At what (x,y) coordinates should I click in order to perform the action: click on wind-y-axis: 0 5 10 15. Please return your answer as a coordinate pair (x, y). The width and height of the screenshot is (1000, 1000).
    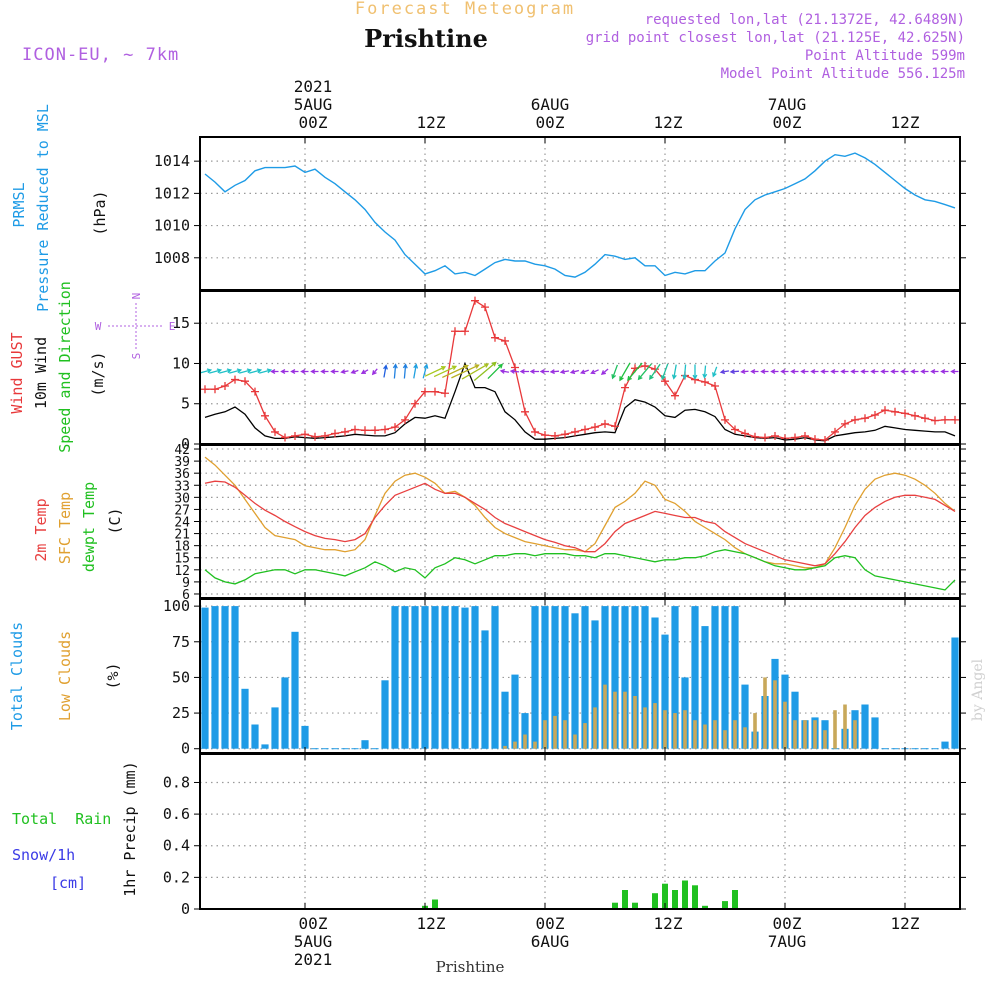
    Looking at the image, I should click on (569, 383).